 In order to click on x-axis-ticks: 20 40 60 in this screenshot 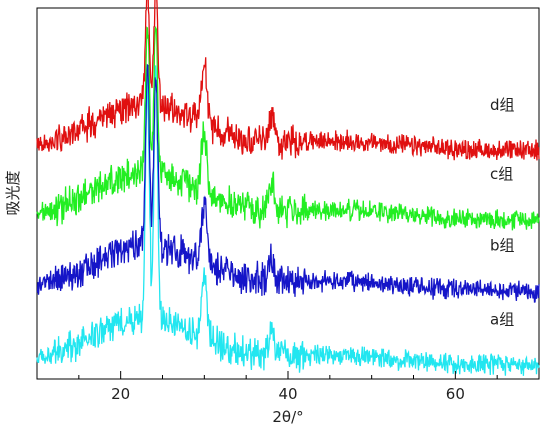, I will do `click(288, 387)`.